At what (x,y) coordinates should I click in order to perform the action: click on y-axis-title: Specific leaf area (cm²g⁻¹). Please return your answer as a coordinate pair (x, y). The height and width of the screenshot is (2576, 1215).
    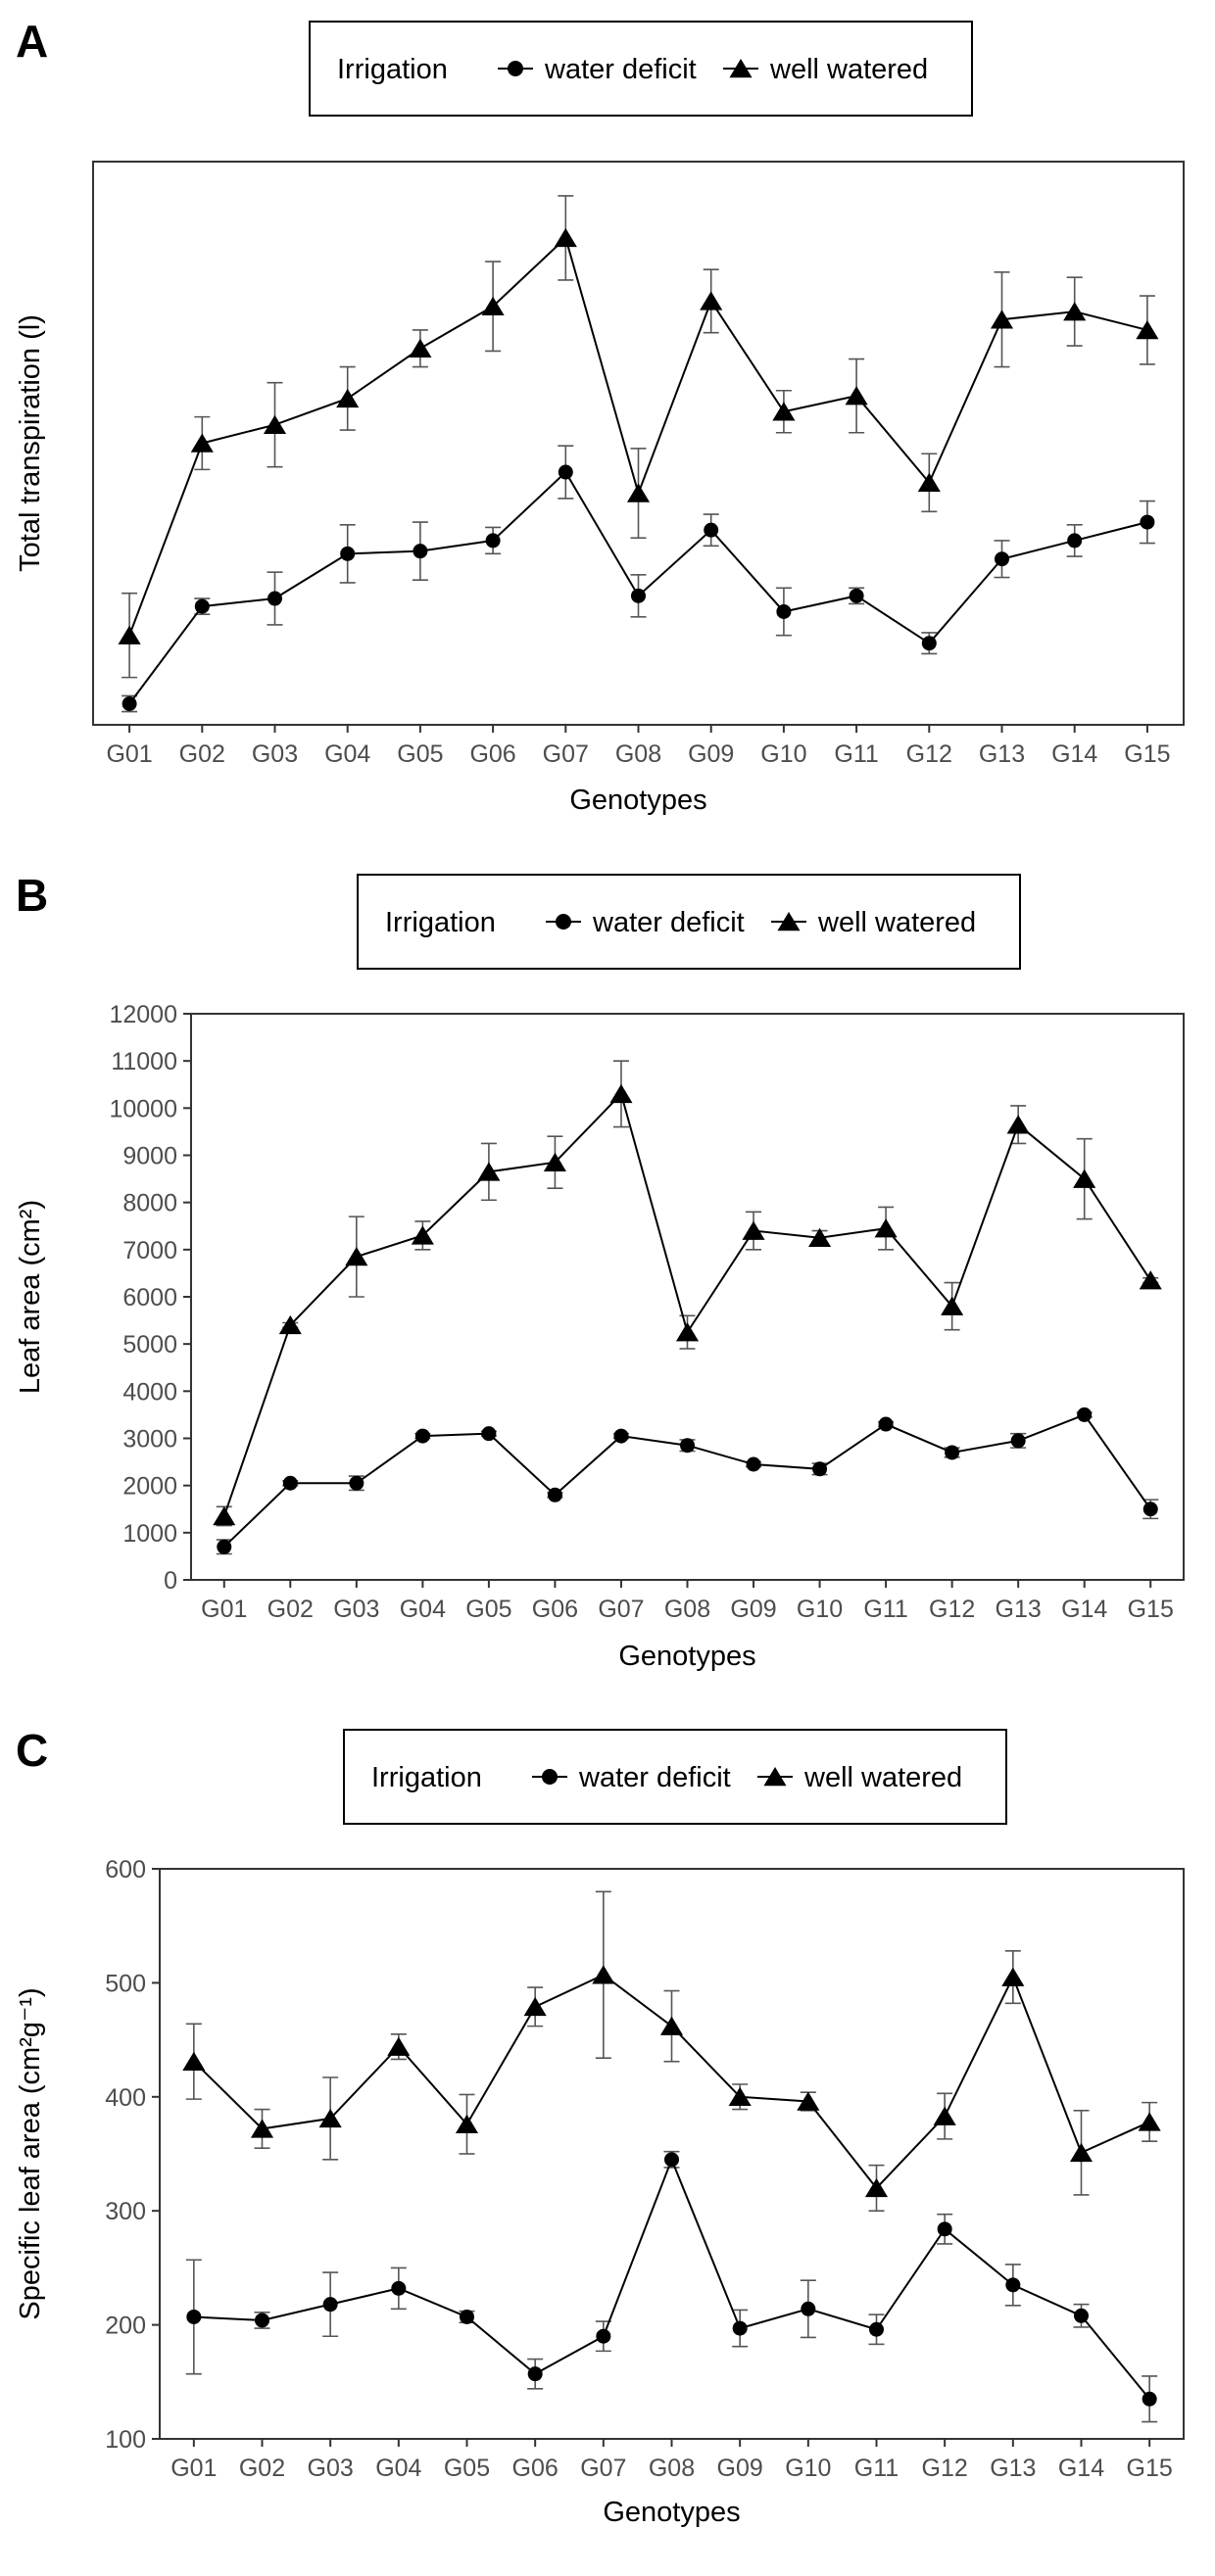
    Looking at the image, I should click on (30, 2153).